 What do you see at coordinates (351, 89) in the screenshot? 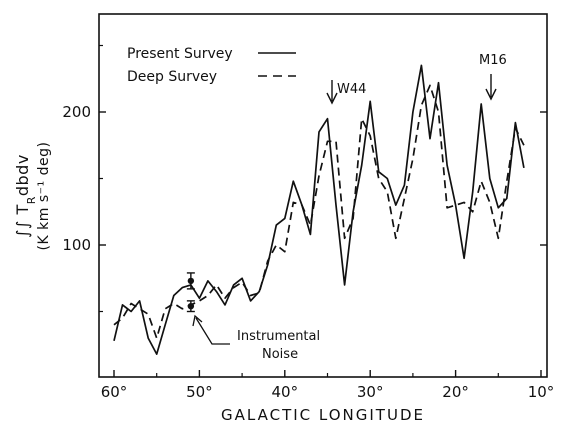
I see `annotation-w44-label: W44` at bounding box center [351, 89].